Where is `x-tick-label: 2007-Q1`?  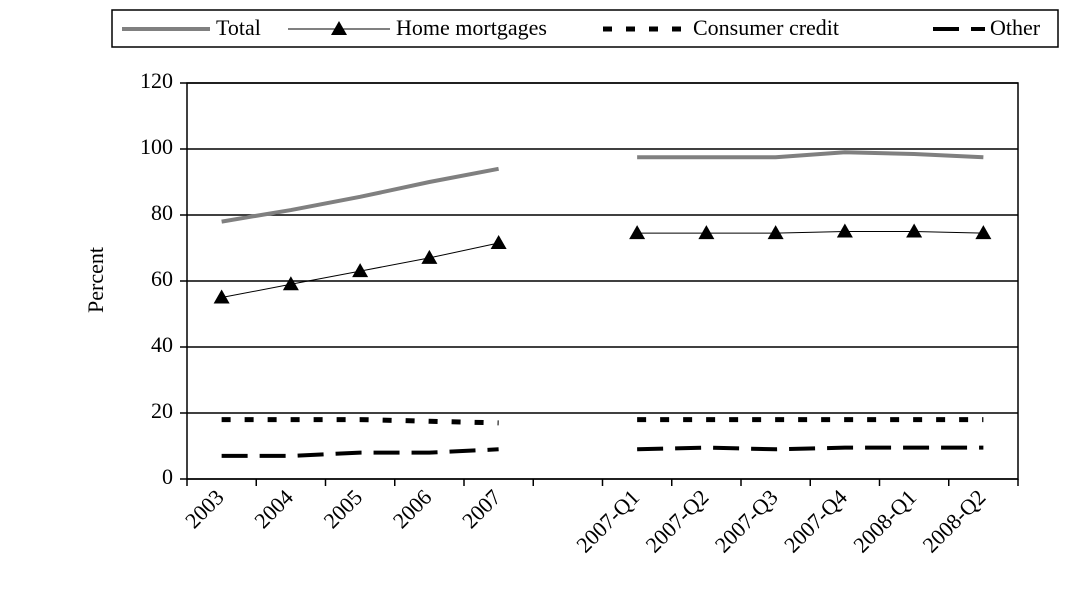
x-tick-label: 2007-Q1 is located at coordinates (607, 520).